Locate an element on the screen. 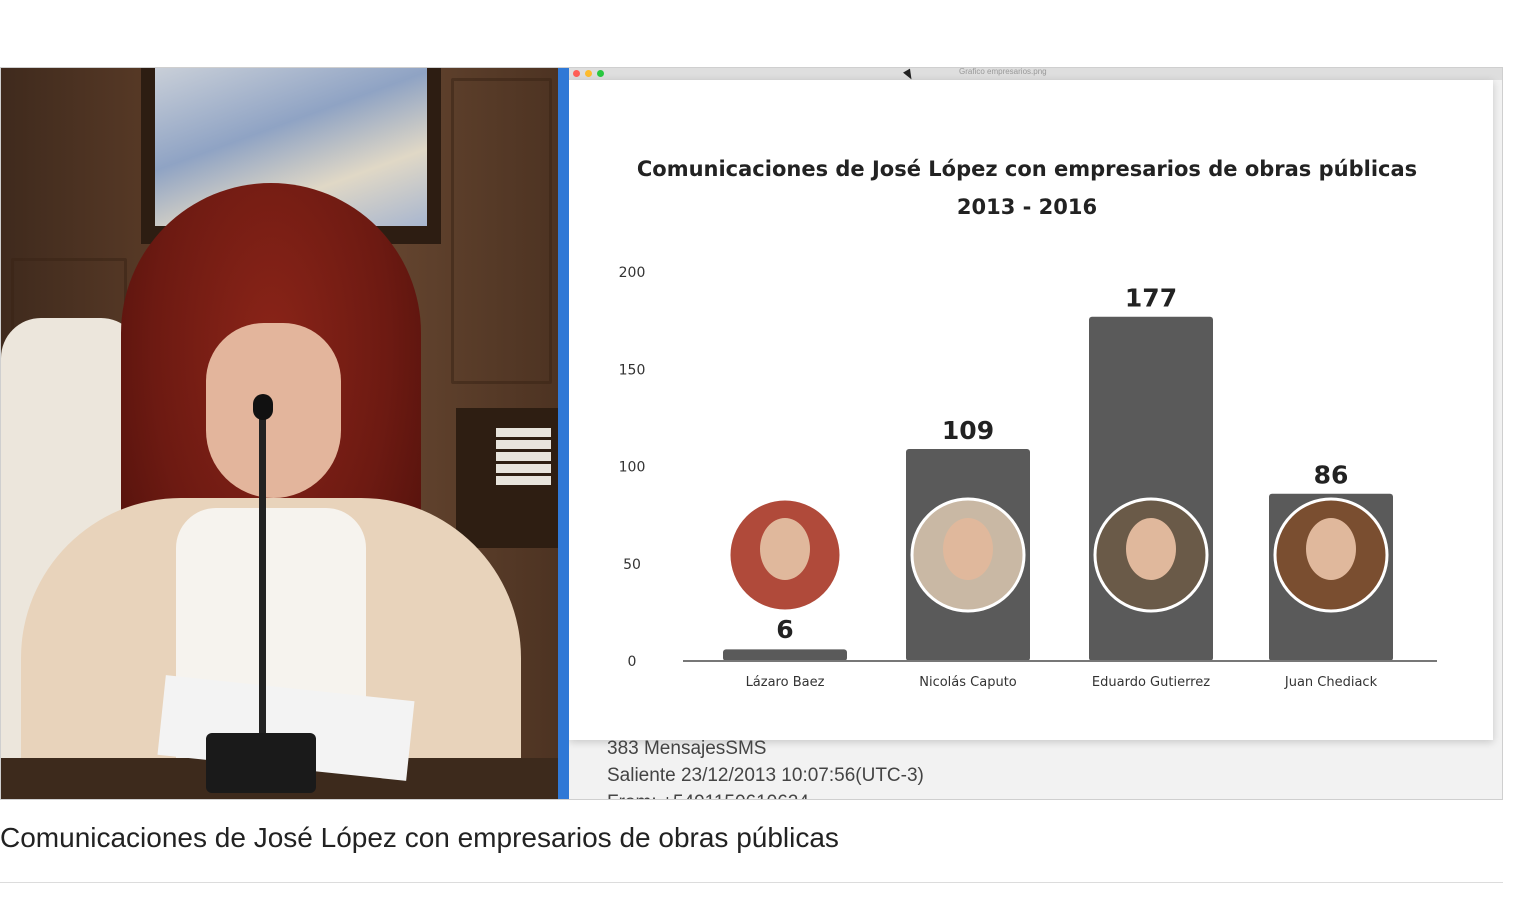 The image size is (1524, 900). y-tick-label: 100 is located at coordinates (632, 468).